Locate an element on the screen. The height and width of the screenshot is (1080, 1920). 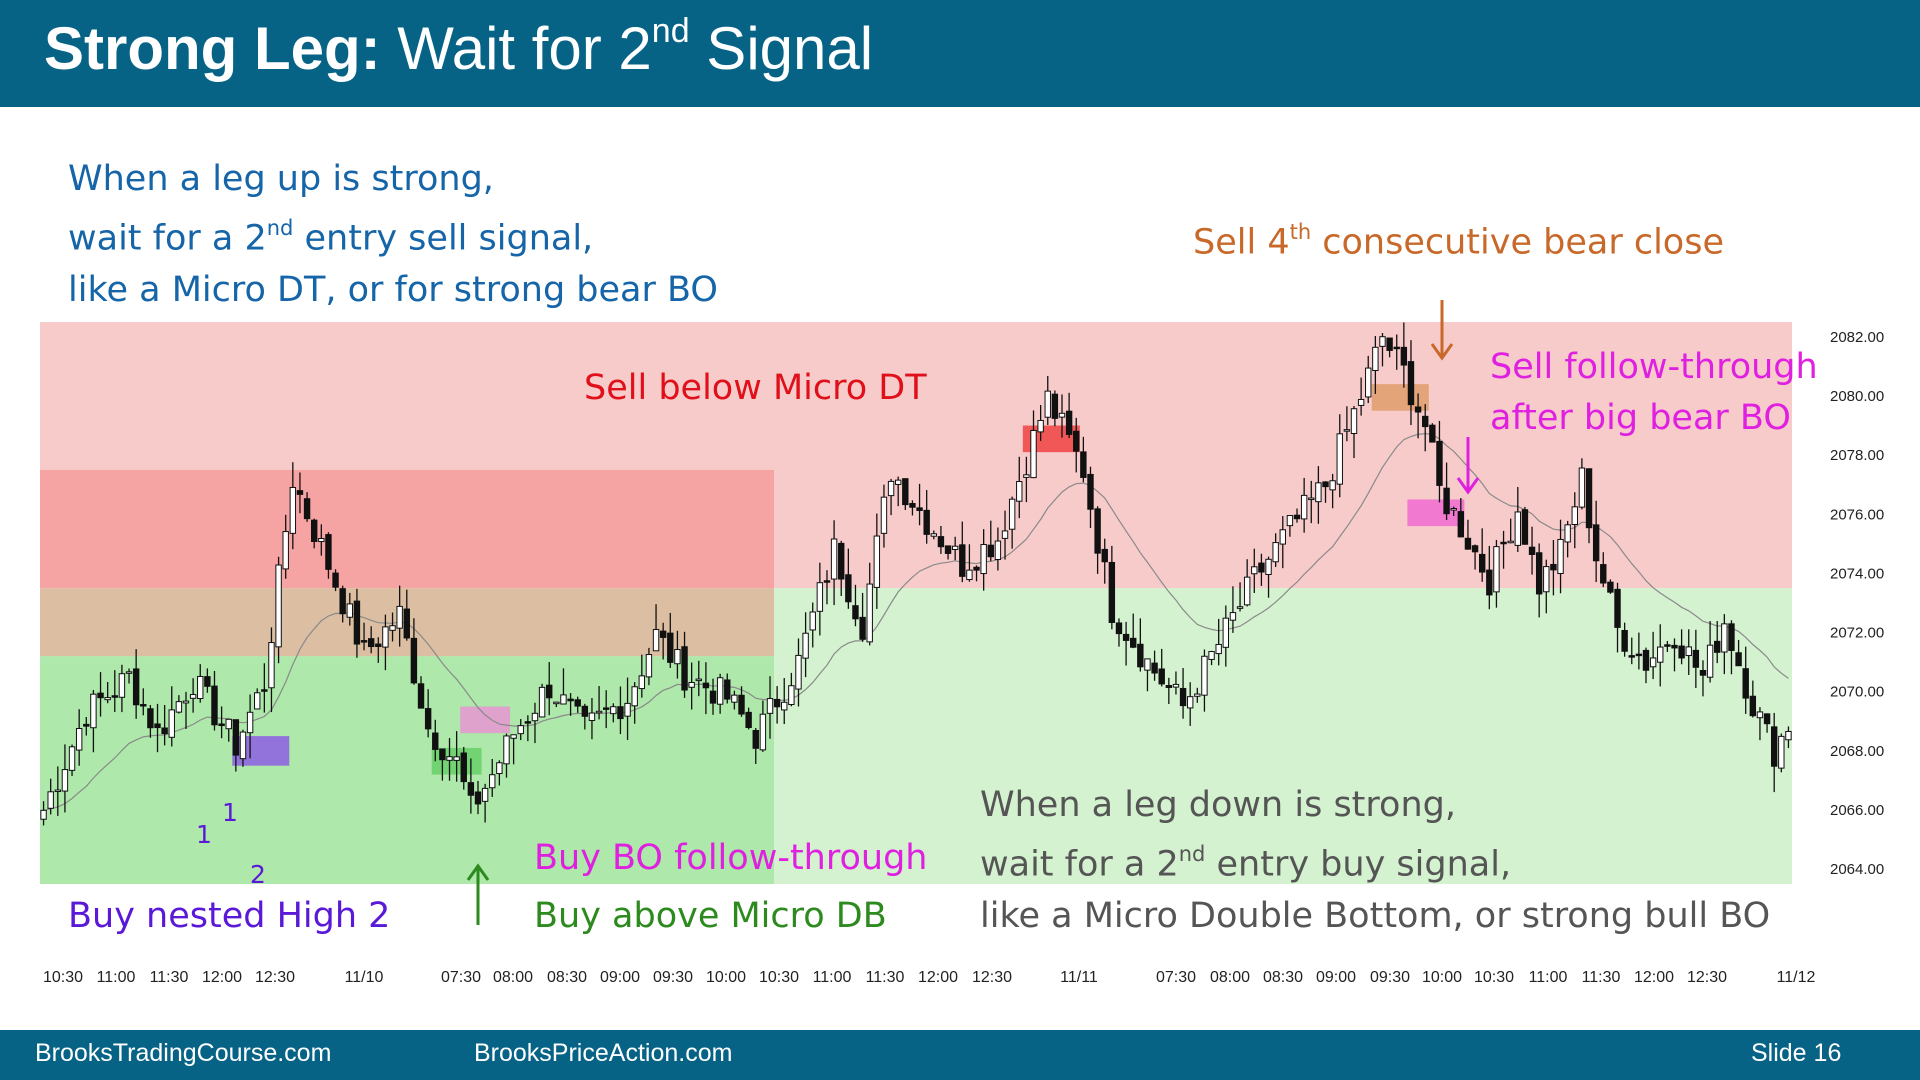
x-tick-label: 10:00 is located at coordinates (726, 977).